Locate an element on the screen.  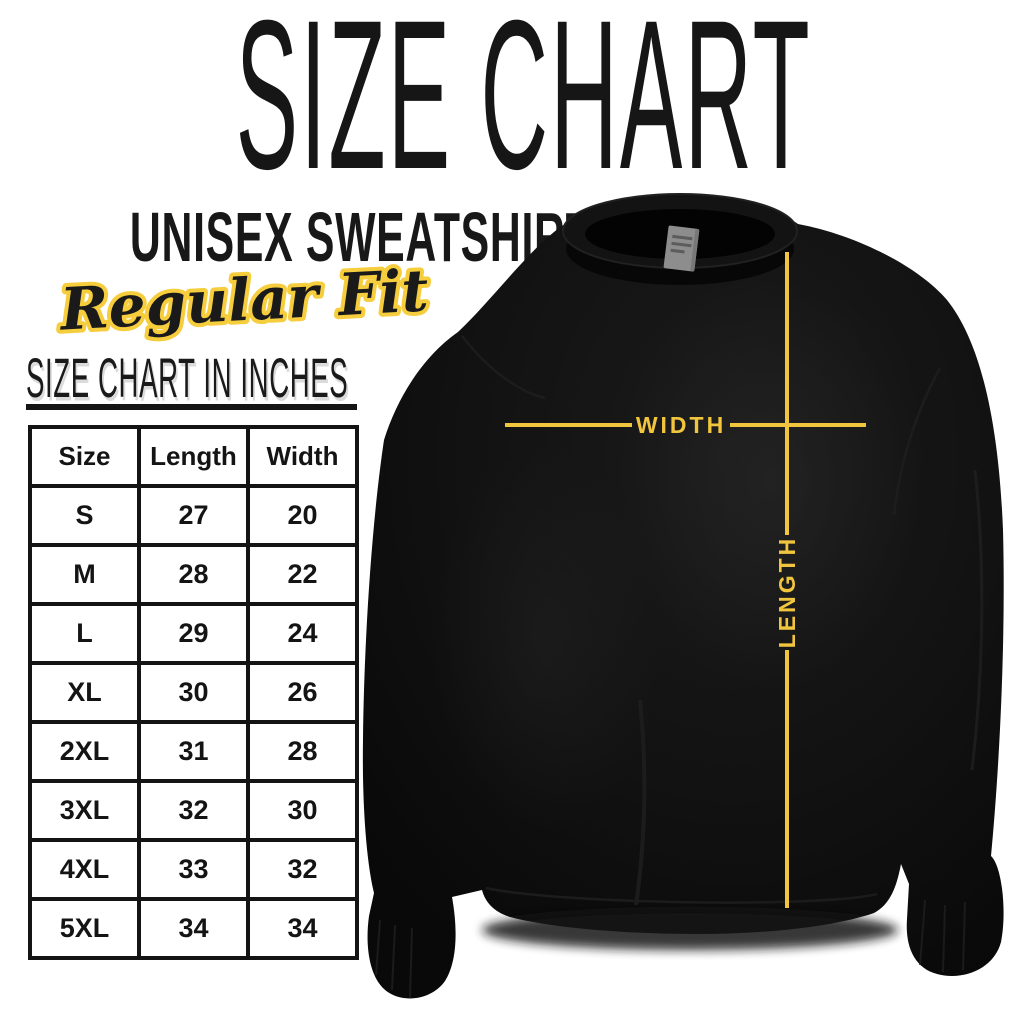
width-cell: 26 is located at coordinates (302, 692).